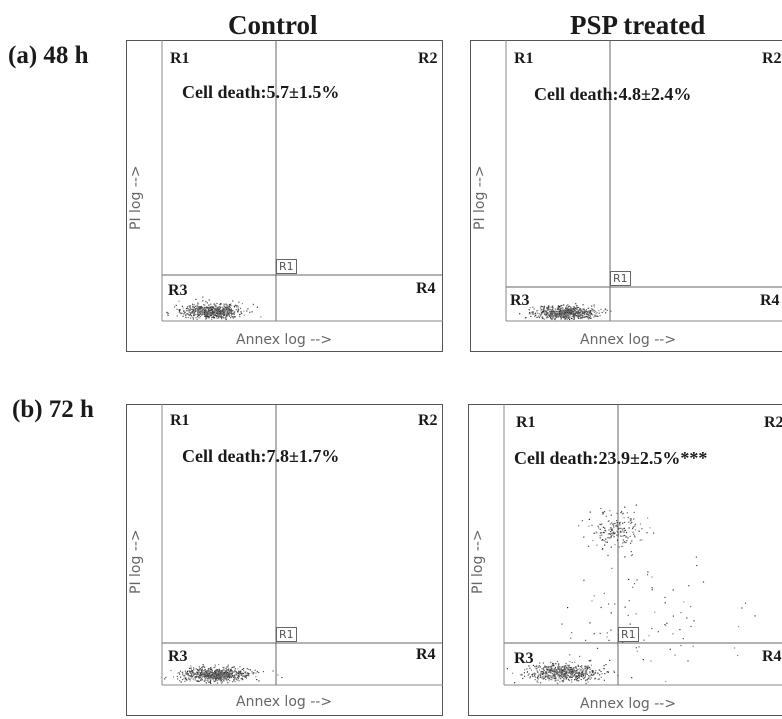  Describe the element at coordinates (770, 300) in the screenshot. I see `region-label-r4: R4` at that location.